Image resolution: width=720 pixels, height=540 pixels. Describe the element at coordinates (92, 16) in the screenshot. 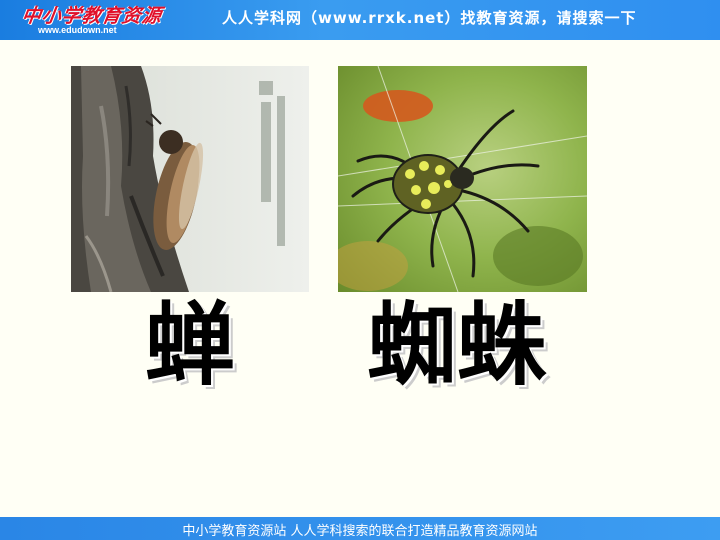

I see `site-logo: 中小学教育资源` at that location.